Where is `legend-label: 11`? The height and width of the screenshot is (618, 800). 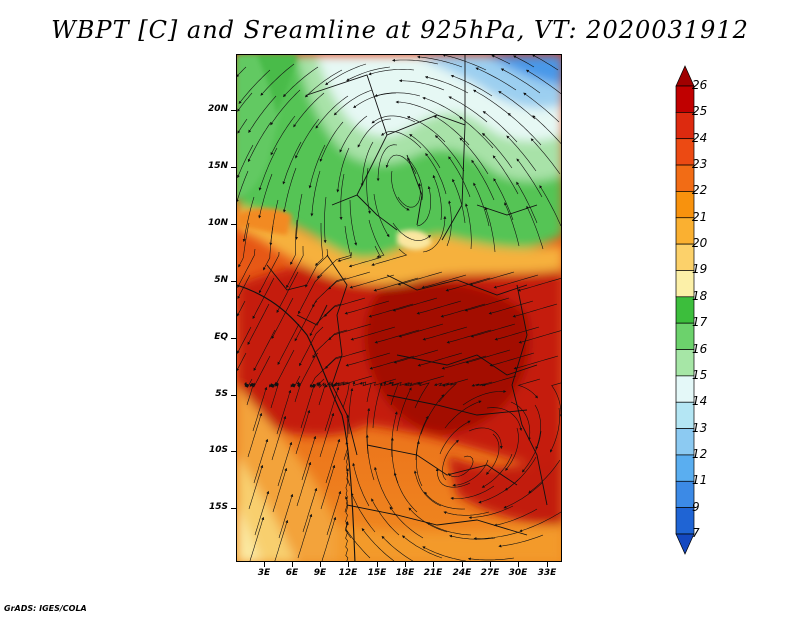 legend-label: 11 is located at coordinates (700, 480).